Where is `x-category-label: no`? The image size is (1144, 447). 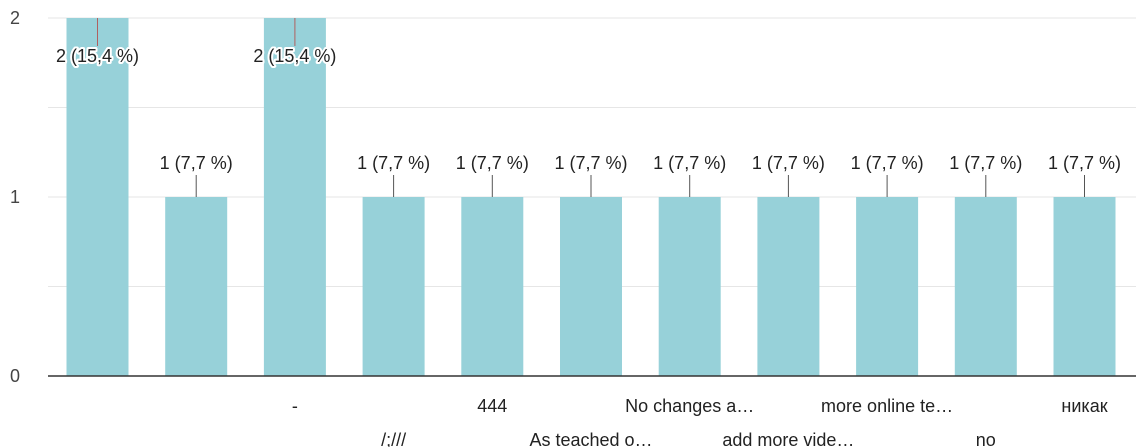
x-category-label: no is located at coordinates (986, 438).